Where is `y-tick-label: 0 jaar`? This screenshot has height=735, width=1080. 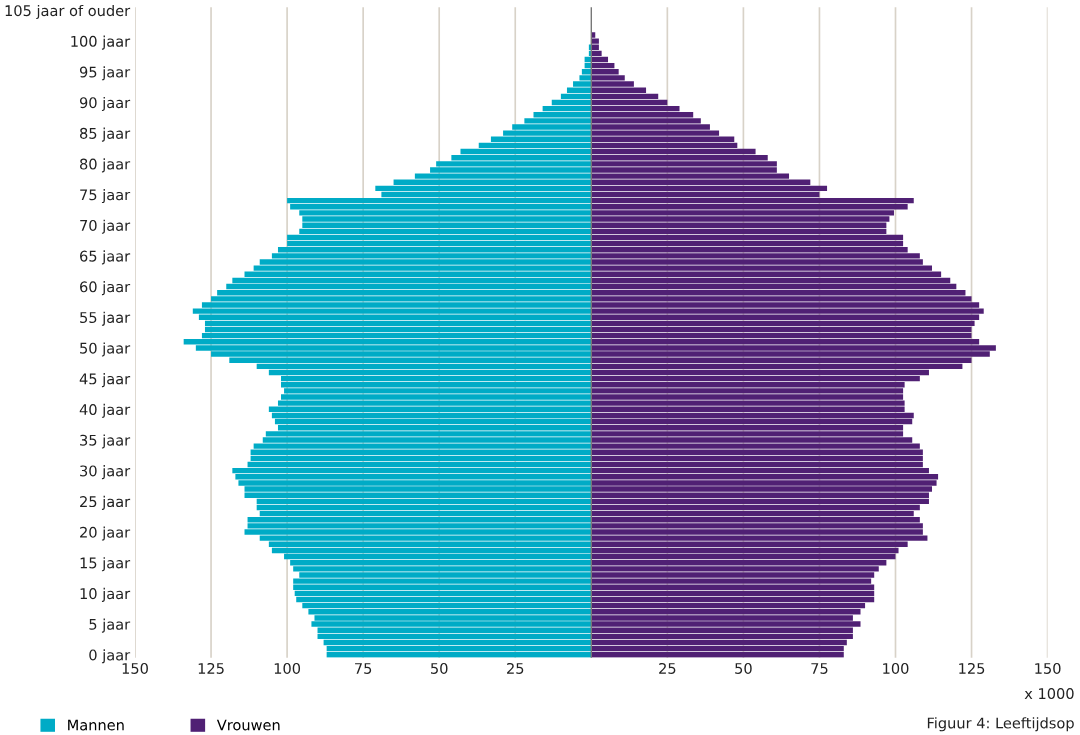
y-tick-label: 0 jaar is located at coordinates (110, 656).